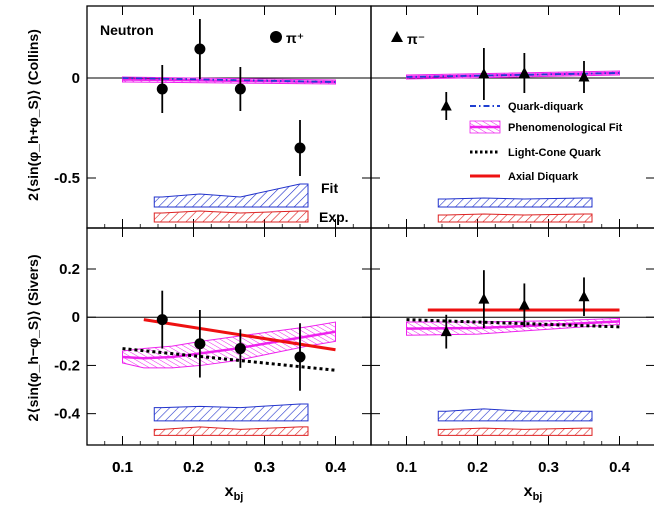  What do you see at coordinates (543, 177) in the screenshot?
I see `svg-text: Axial Diquark` at bounding box center [543, 177].